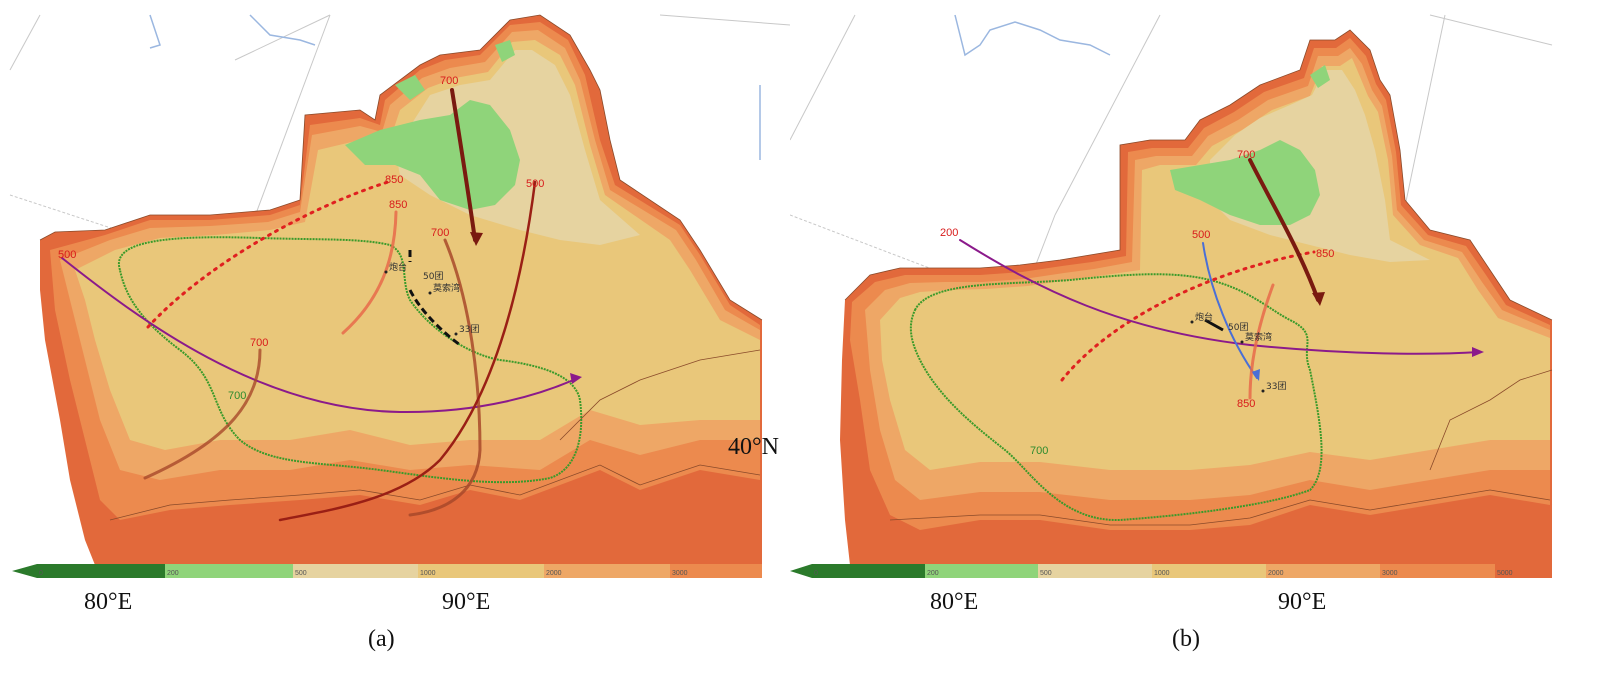 The height and width of the screenshot is (675, 1600). What do you see at coordinates (554, 573) in the screenshot?
I see `scale-tick-a-4: 2000` at bounding box center [554, 573].